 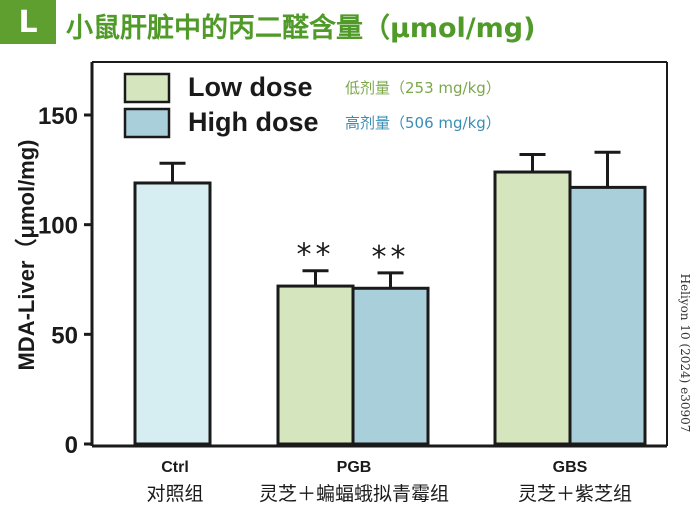 What do you see at coordinates (532, 308) in the screenshot?
I see `bar-gbs-low` at bounding box center [532, 308].